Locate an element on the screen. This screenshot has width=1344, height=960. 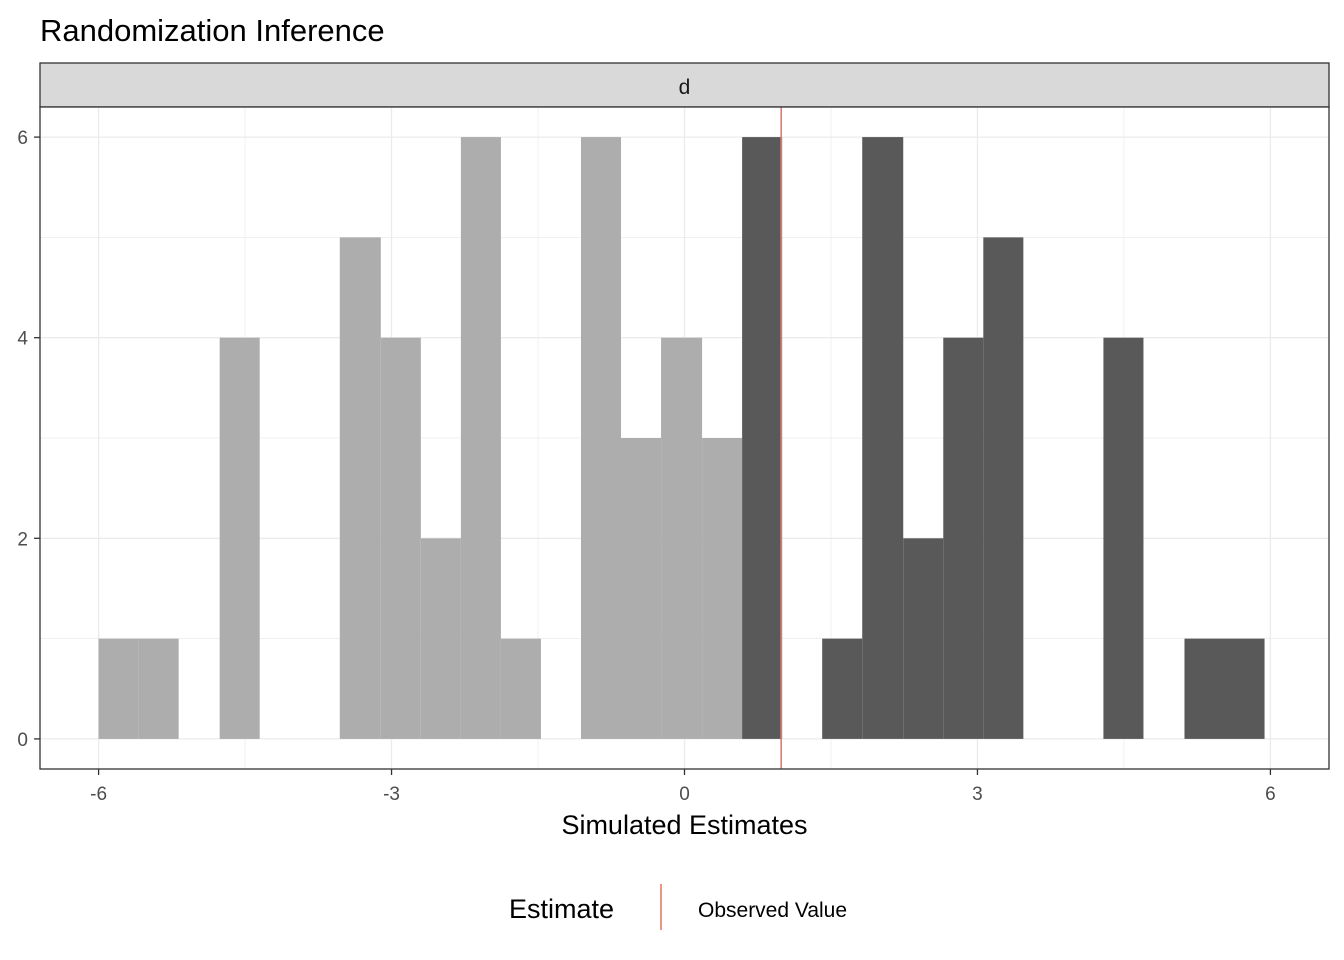
x-tick-label: 3 is located at coordinates (977, 794).